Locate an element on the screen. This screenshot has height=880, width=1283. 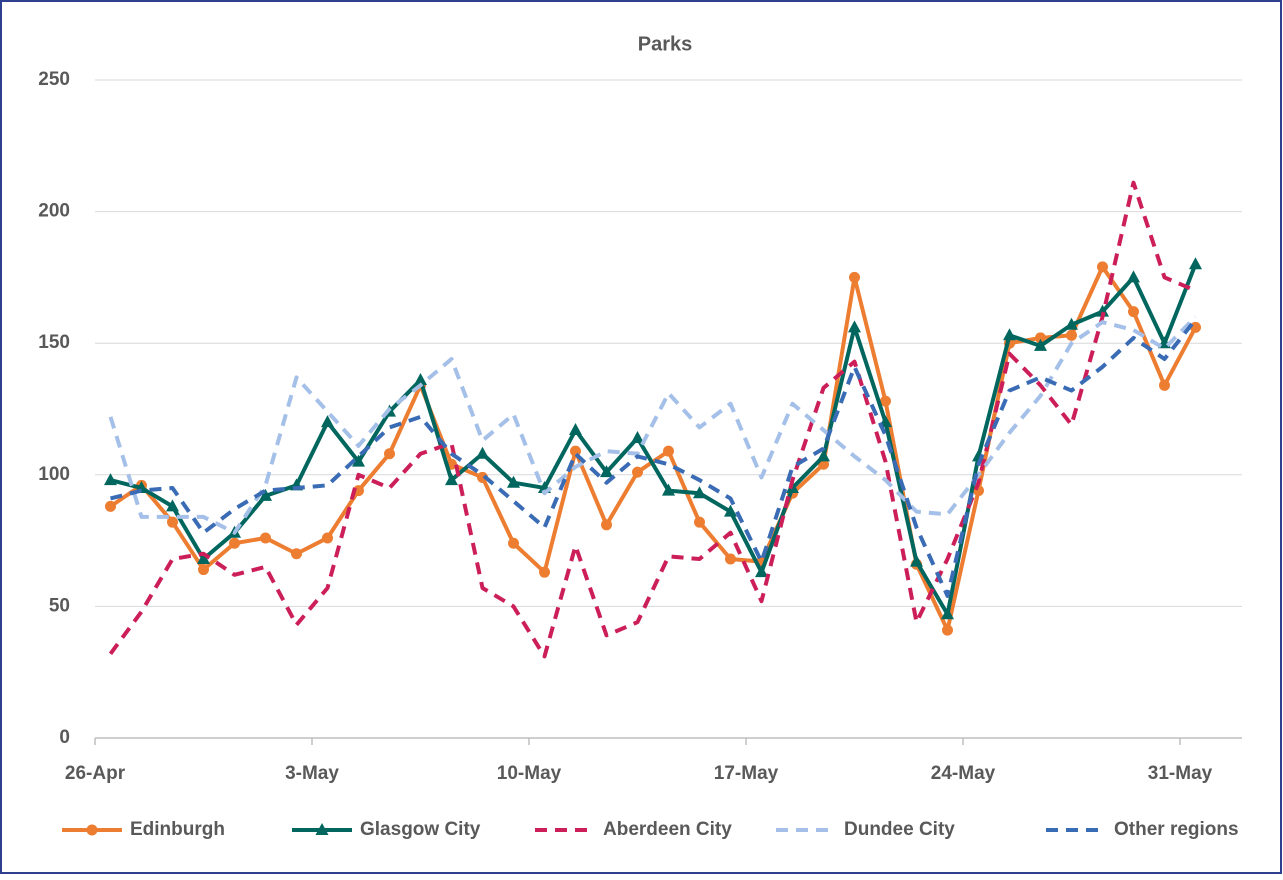
y-tick-label: 100 is located at coordinates (54, 474).